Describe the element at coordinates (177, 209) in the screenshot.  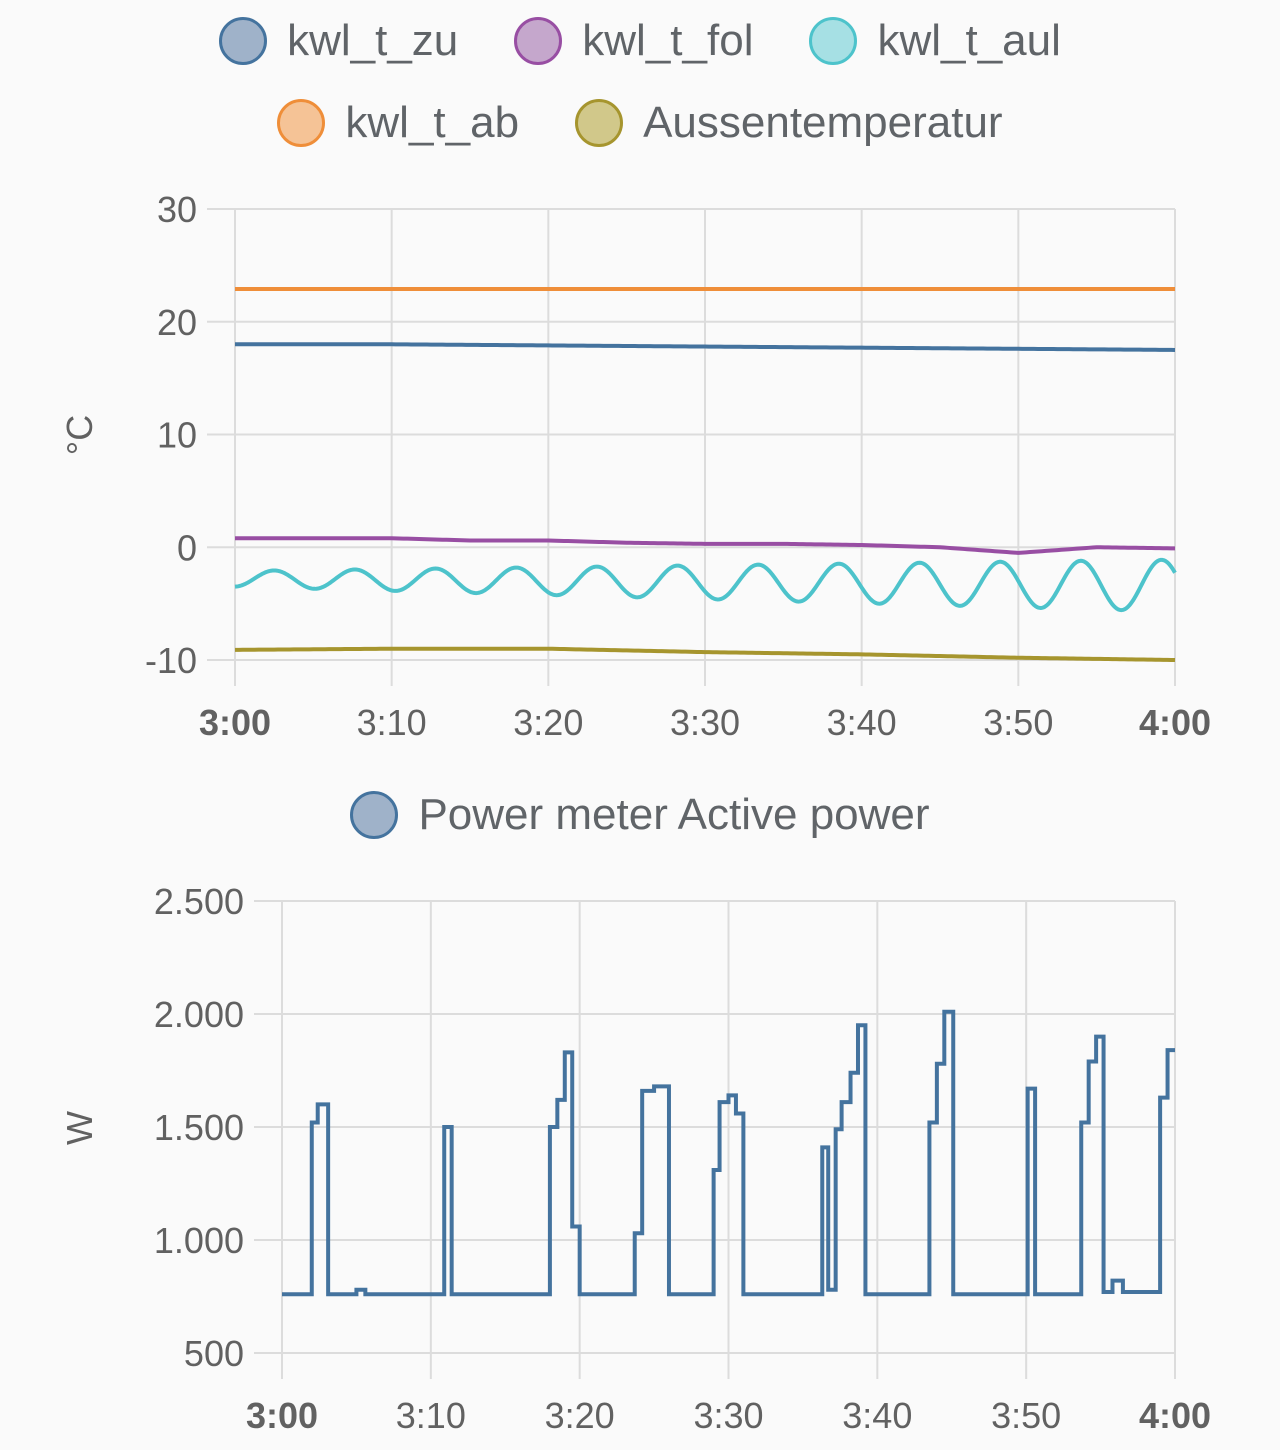
I see `y-tick-label: 30` at that location.